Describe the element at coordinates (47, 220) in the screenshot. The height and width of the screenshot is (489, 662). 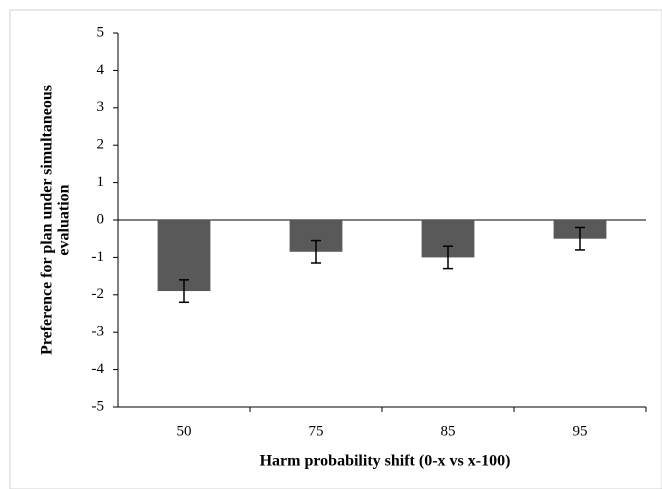
I see `y-axis-title-line: Preference for plan under simultaneous` at that location.